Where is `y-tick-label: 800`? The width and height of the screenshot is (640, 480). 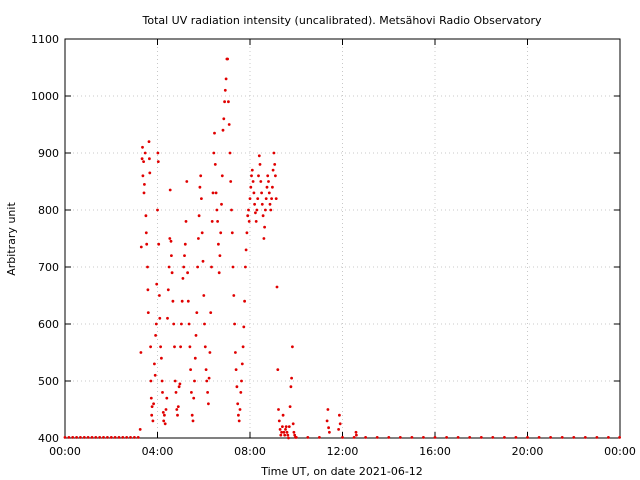
y-tick-label: 800 is located at coordinates (48, 210).